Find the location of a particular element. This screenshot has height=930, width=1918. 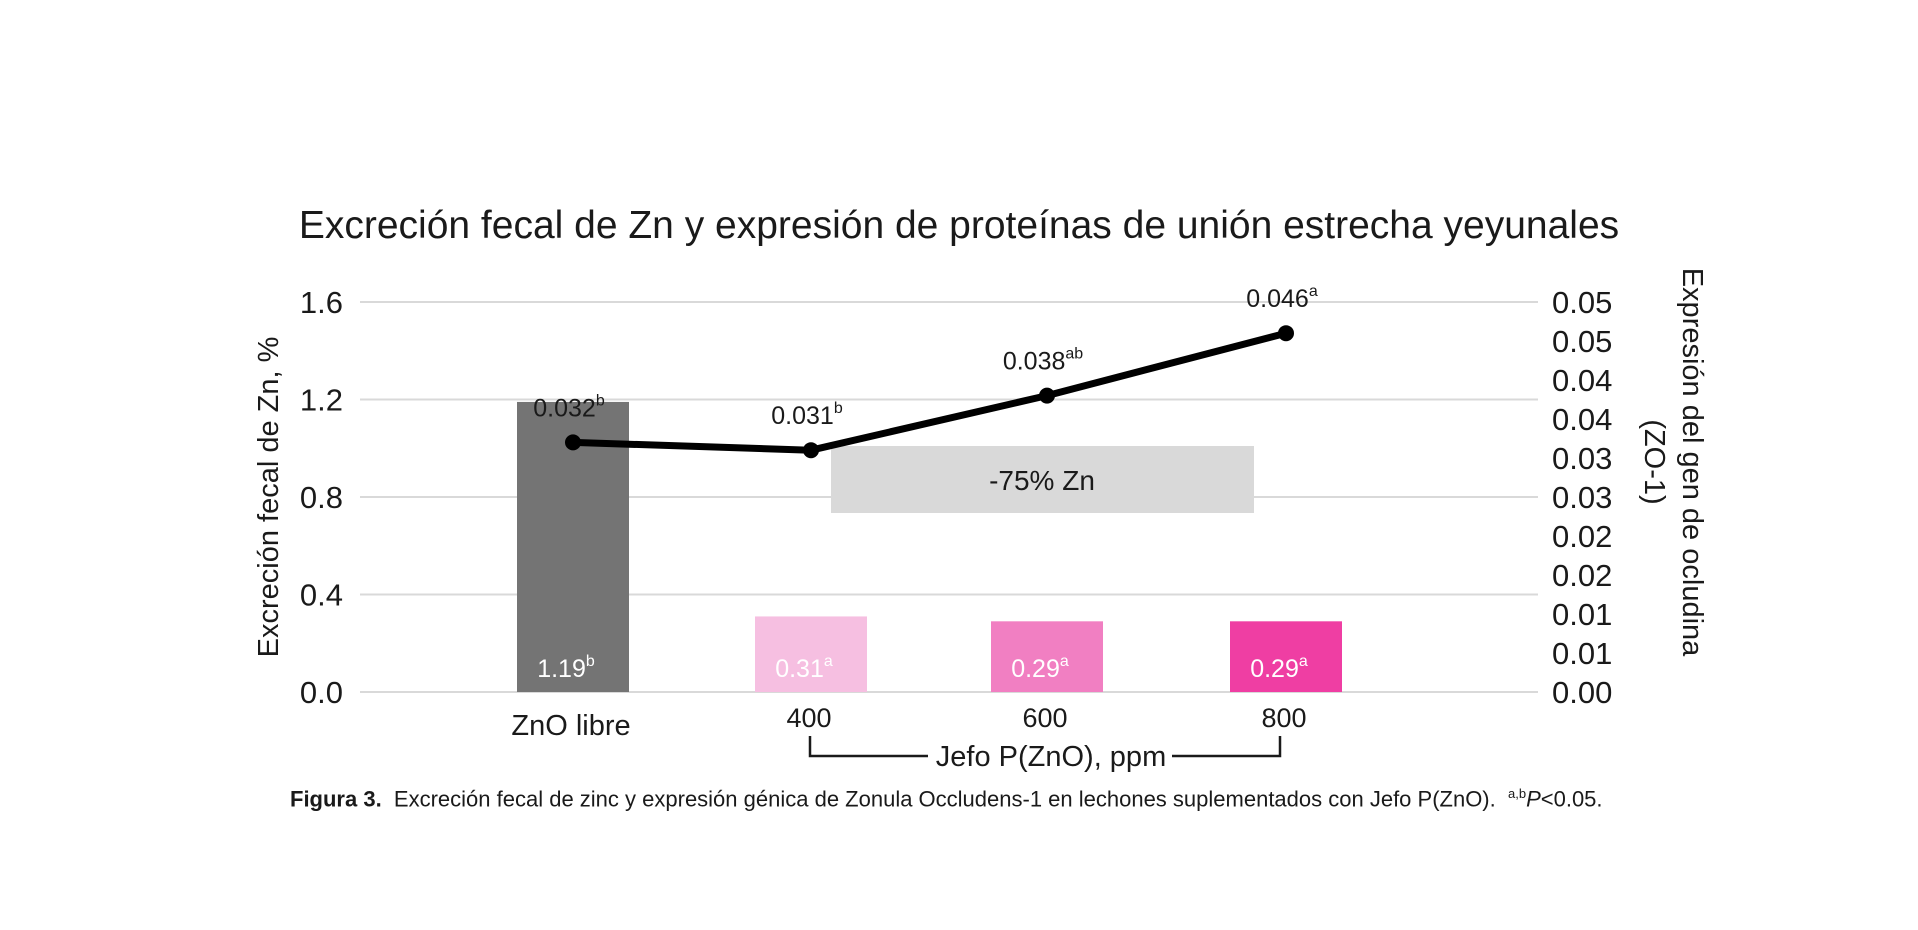

line-value-label: 0.031b is located at coordinates (807, 415).